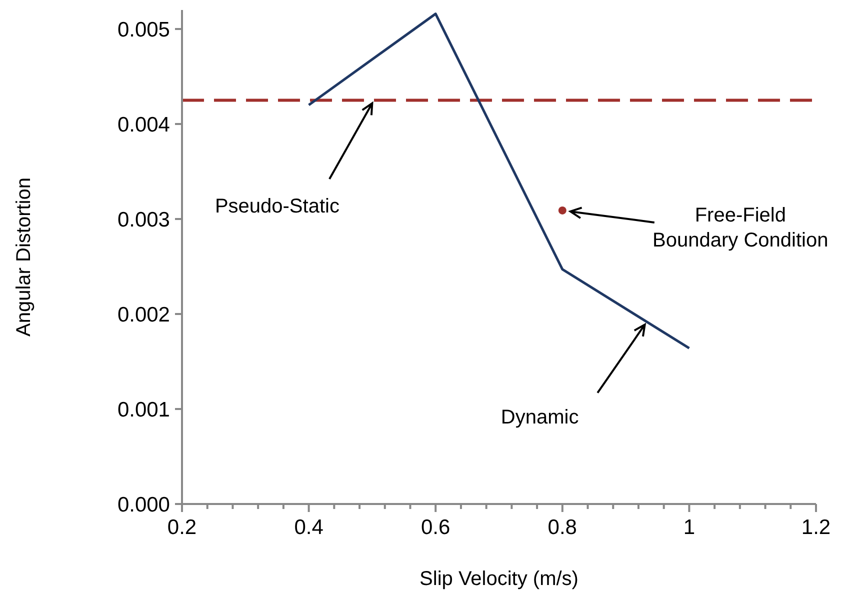 The width and height of the screenshot is (854, 597). Describe the element at coordinates (689, 527) in the screenshot. I see `x-tick-label: 1` at that location.